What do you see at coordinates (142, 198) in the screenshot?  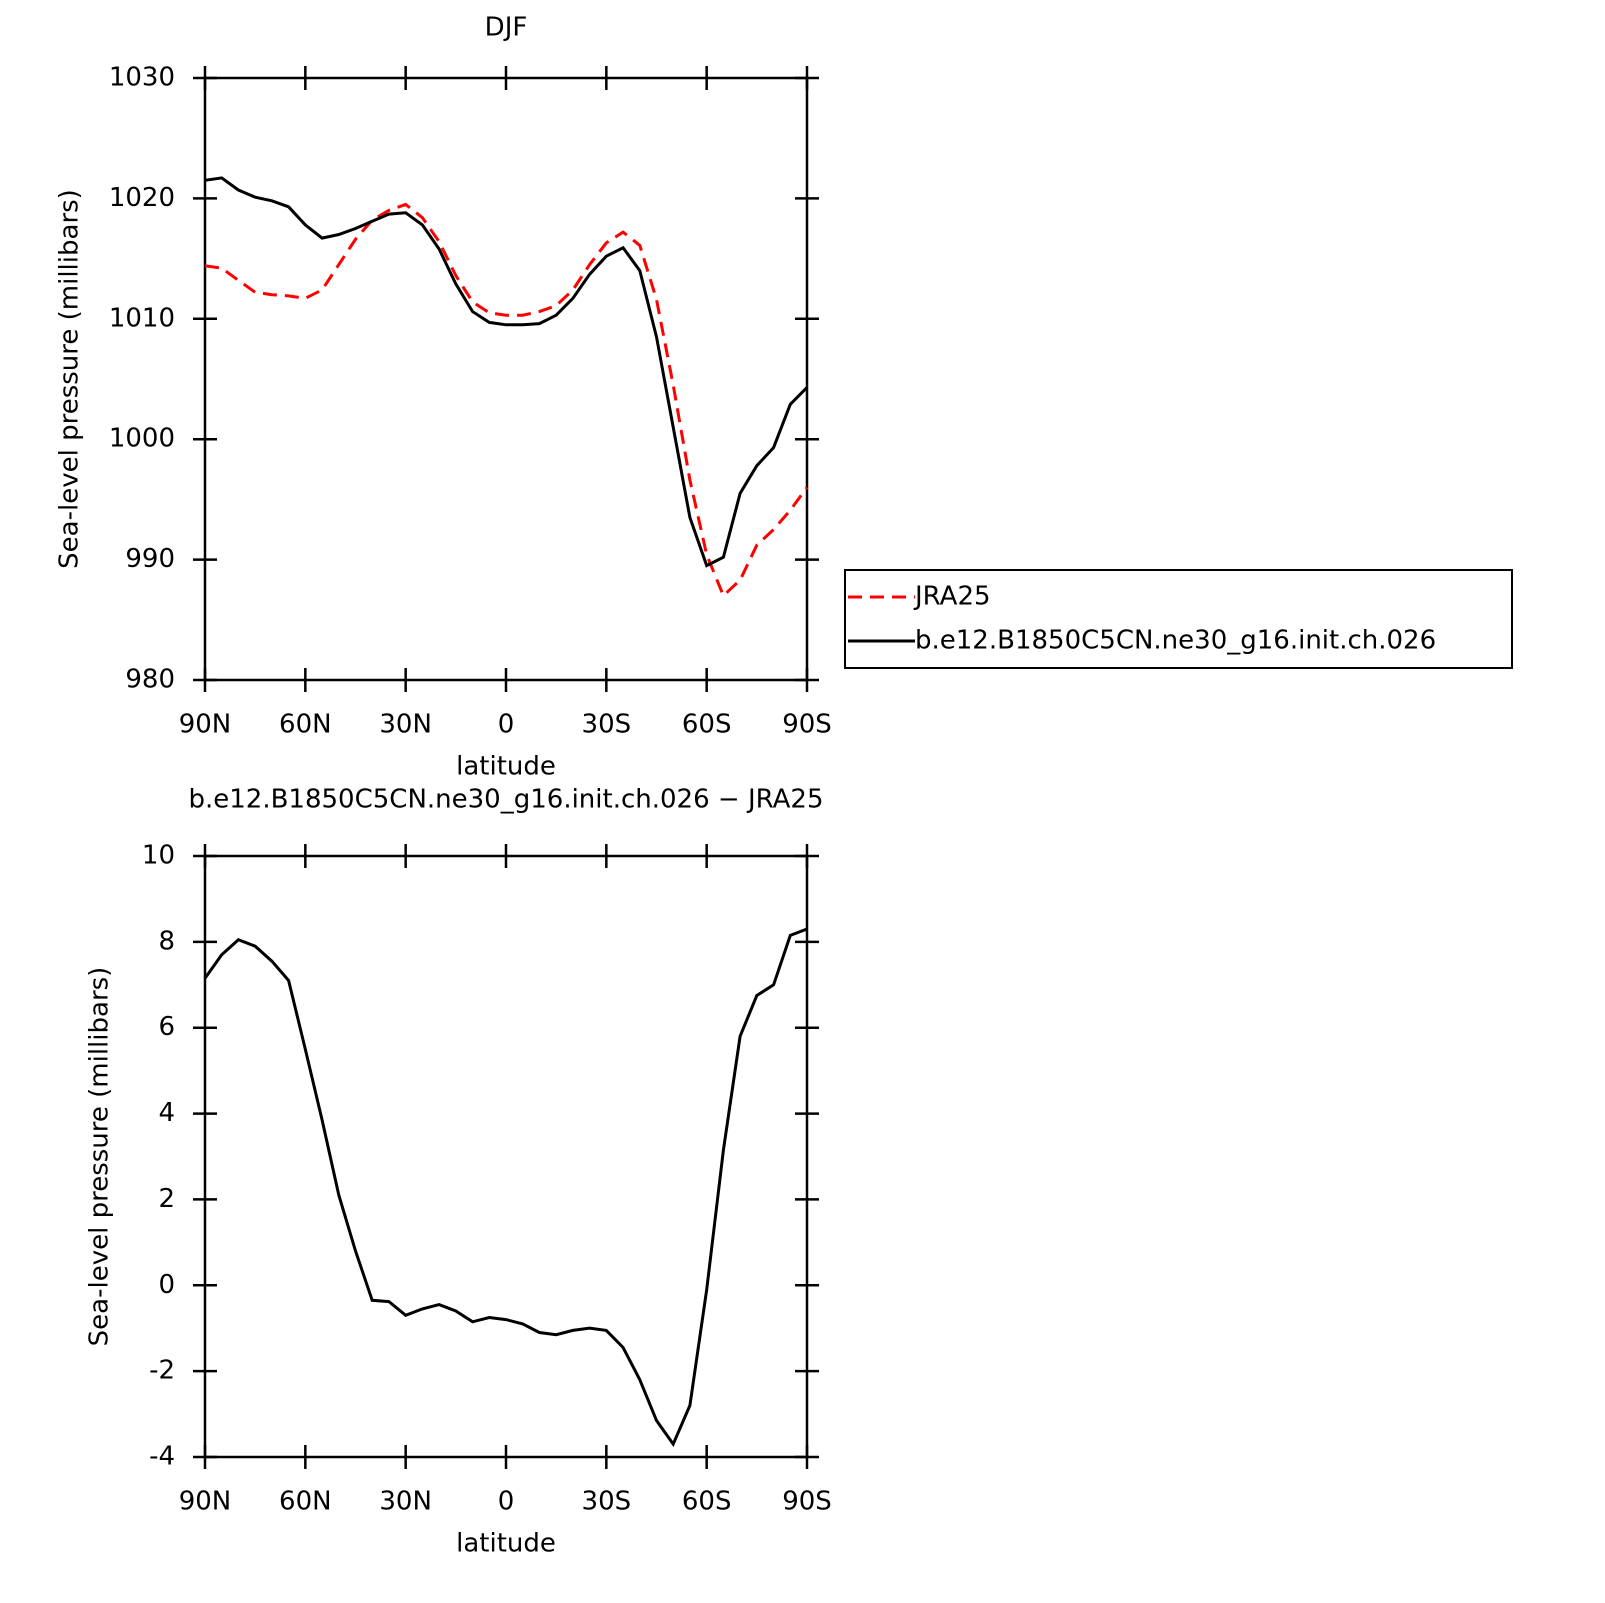 I see `y-tick-label: 1020` at bounding box center [142, 198].